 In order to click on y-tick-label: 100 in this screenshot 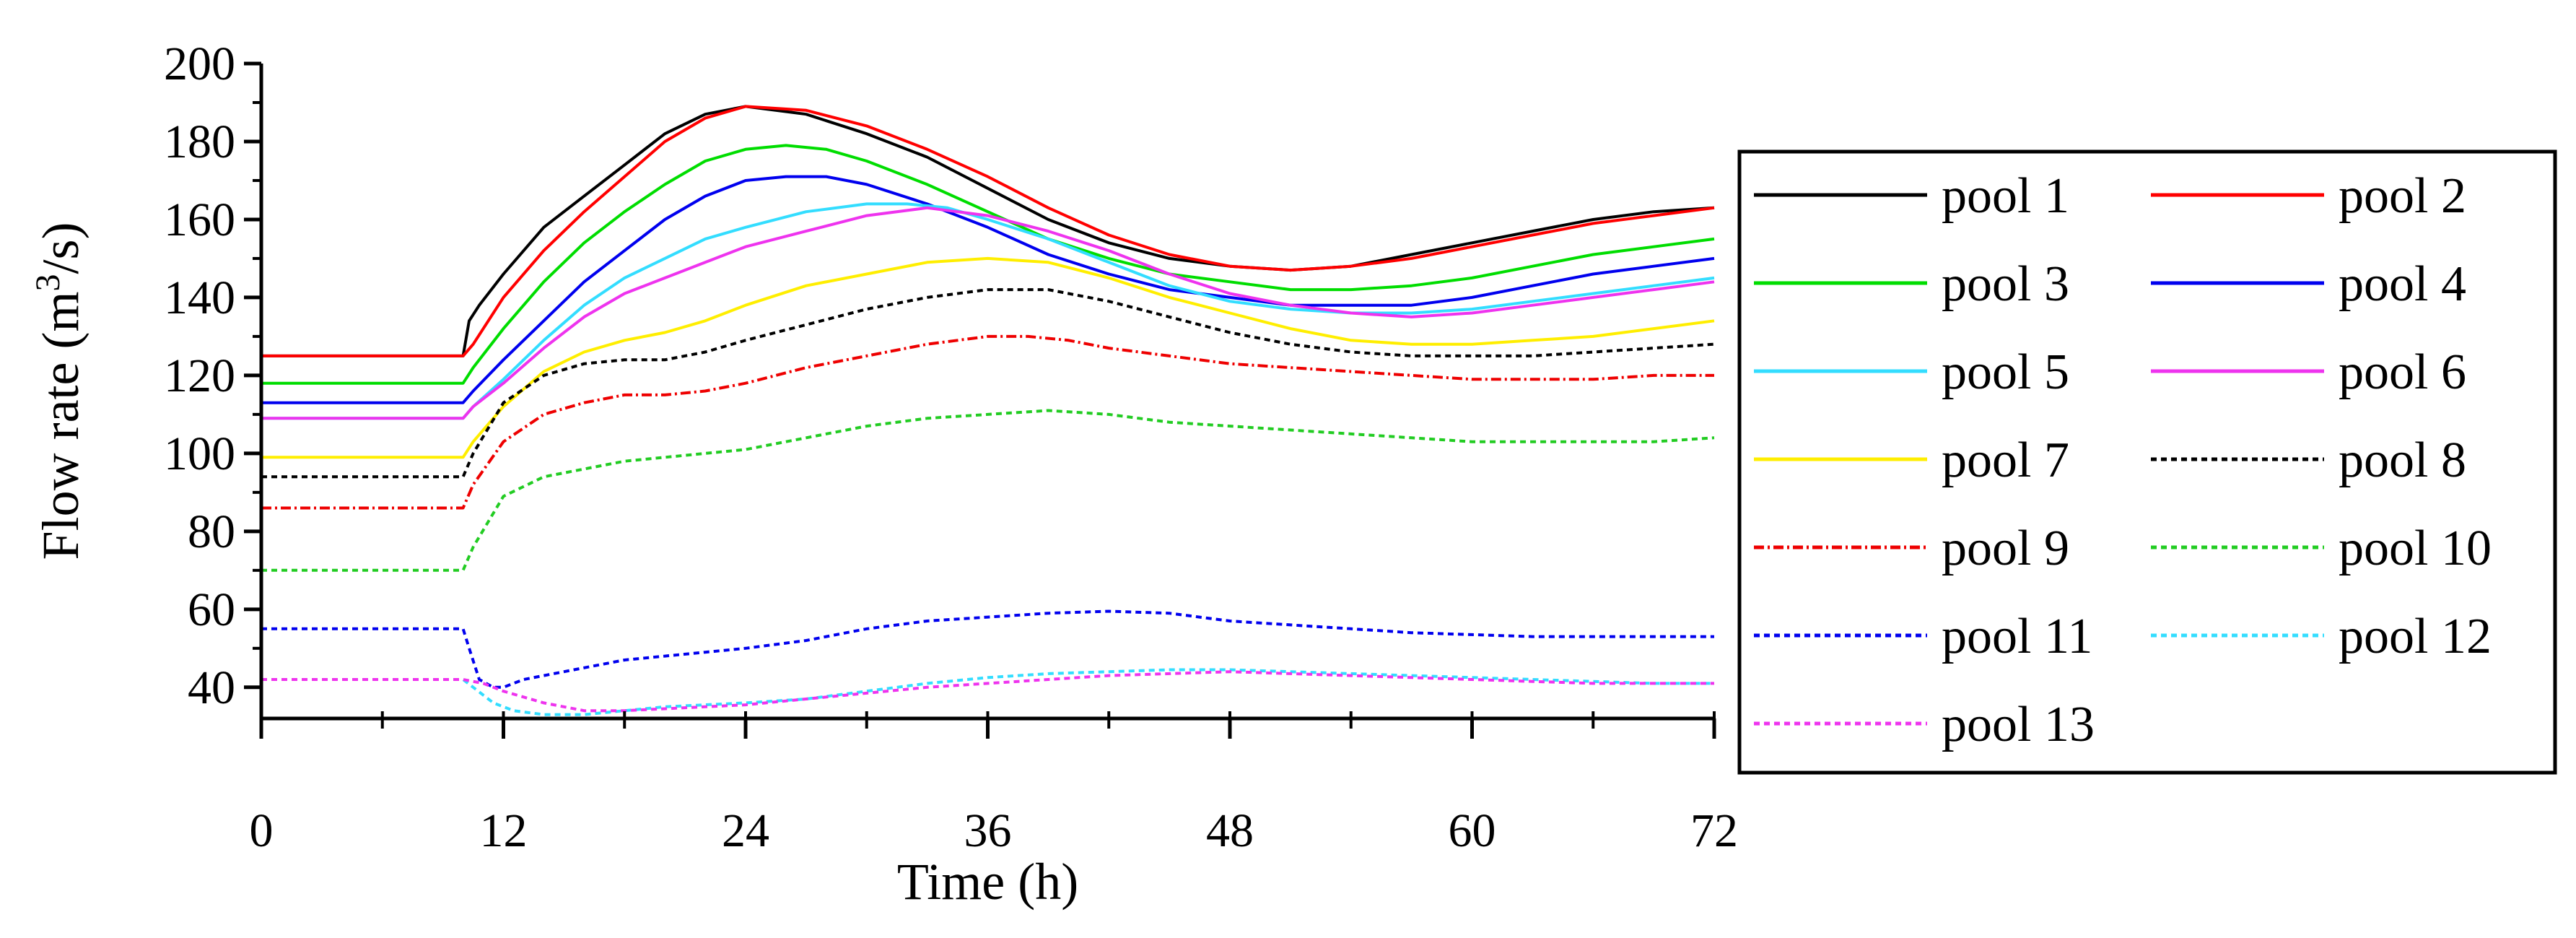, I will do `click(199, 453)`.